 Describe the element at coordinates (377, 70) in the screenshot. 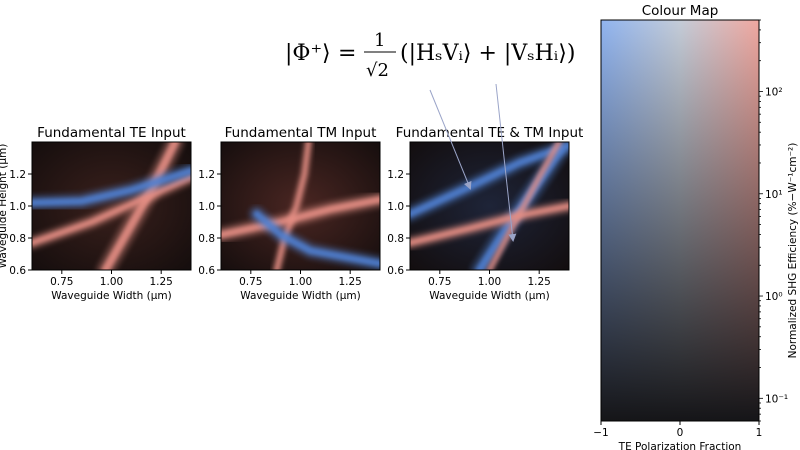

I see `equation-denominator: √2` at that location.